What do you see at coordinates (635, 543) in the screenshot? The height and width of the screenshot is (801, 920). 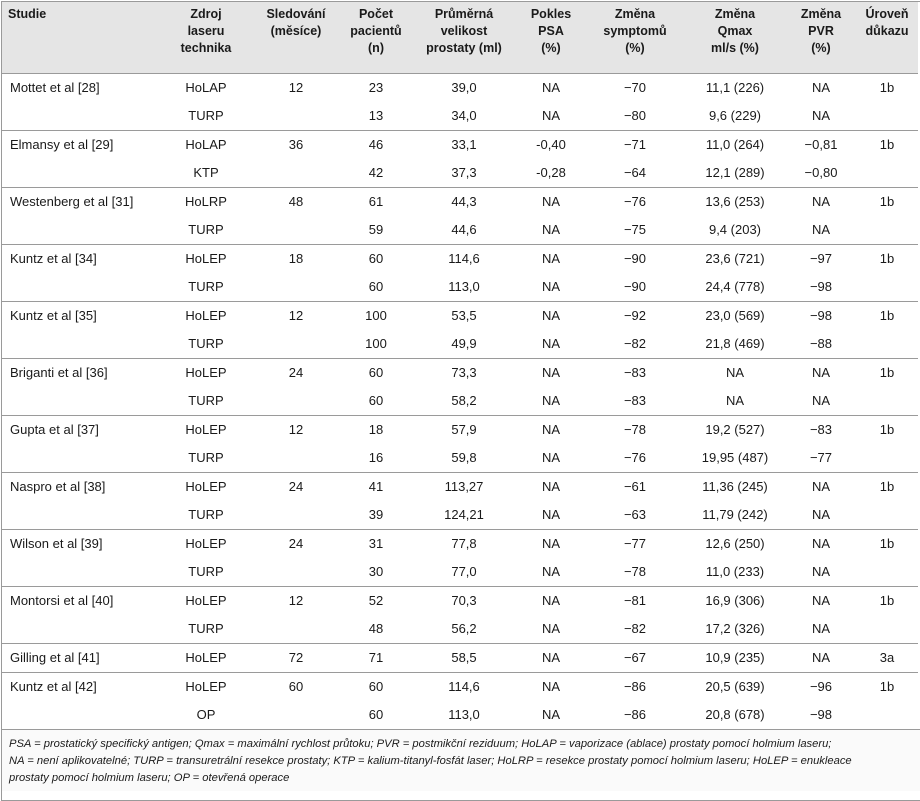 I see `symptom-change-cell: −77` at bounding box center [635, 543].